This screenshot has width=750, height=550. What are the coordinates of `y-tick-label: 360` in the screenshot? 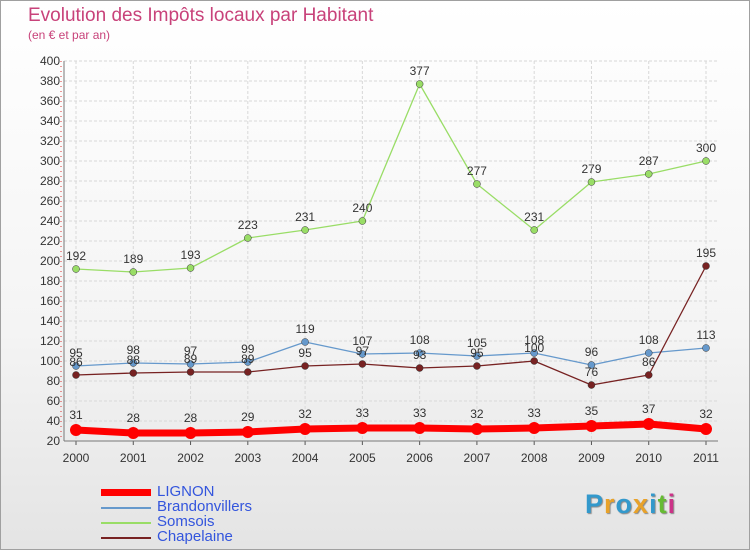 It's located at (50, 101).